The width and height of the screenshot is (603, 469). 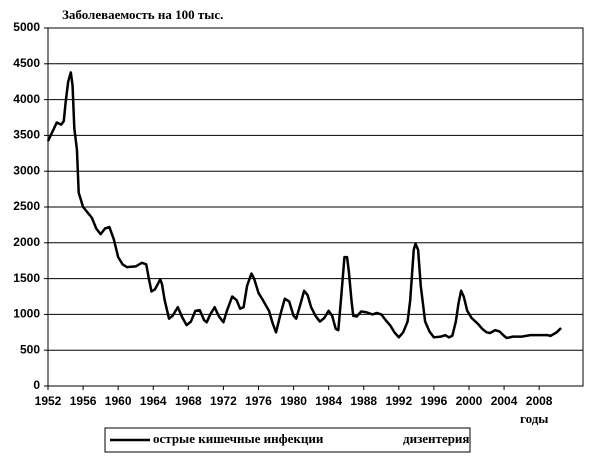 What do you see at coordinates (363, 401) in the screenshot?
I see `x-tick-label: 1988` at bounding box center [363, 401].